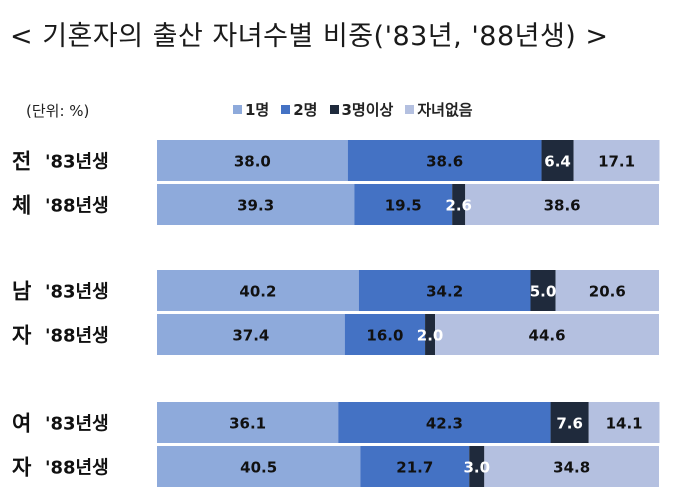 Image resolution: width=682 pixels, height=504 pixels. Describe the element at coordinates (77, 424) in the screenshot. I see `row-label-female-83: '83년생` at that location.